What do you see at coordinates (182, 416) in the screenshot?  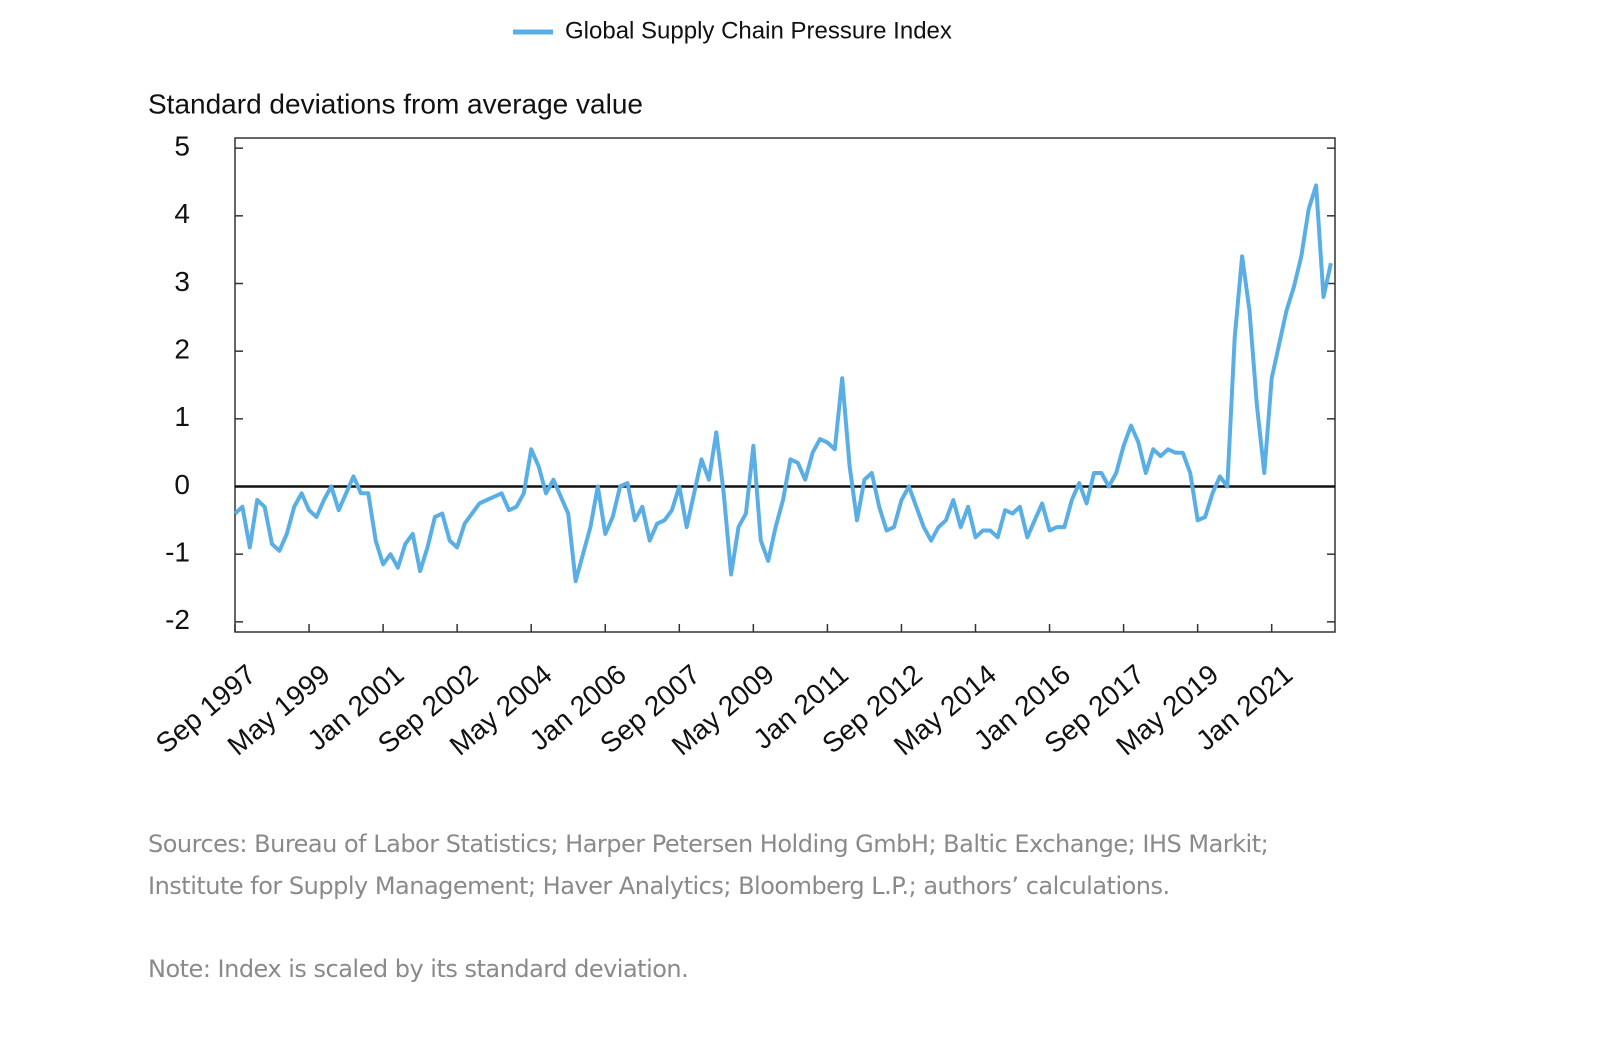 I see `y-tick-label: 1` at bounding box center [182, 416].